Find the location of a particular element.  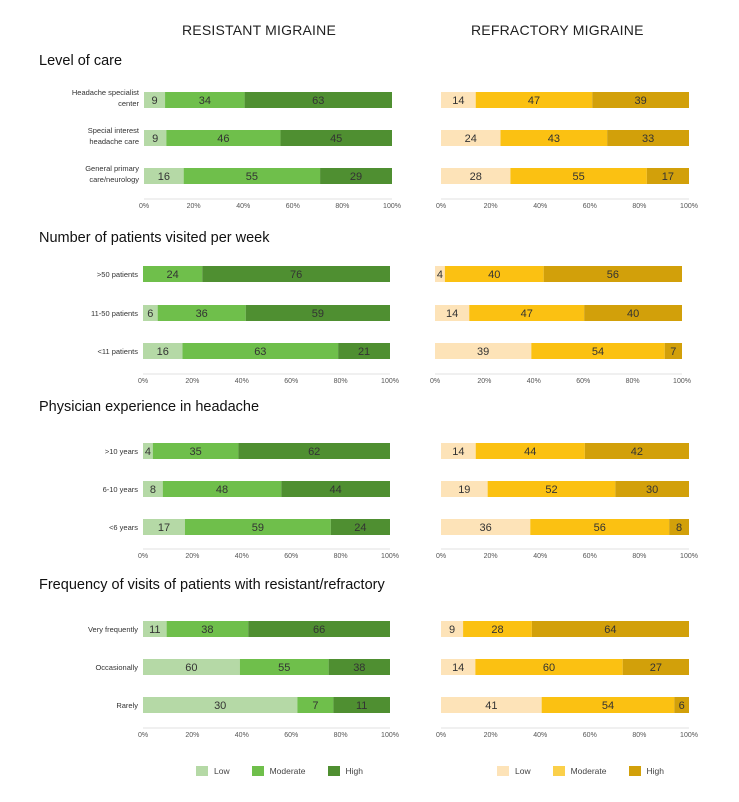

bar-value-label: 28 is located at coordinates (476, 177).